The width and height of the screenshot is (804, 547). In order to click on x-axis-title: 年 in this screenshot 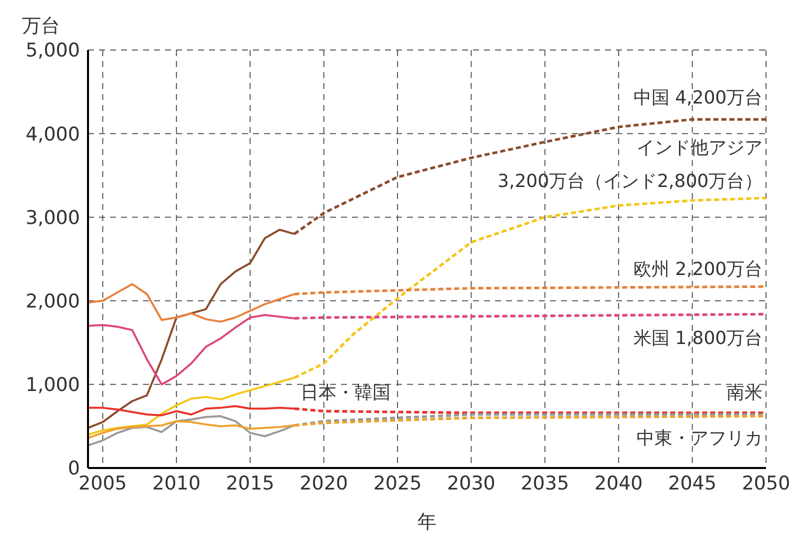, I will do `click(427, 522)`.